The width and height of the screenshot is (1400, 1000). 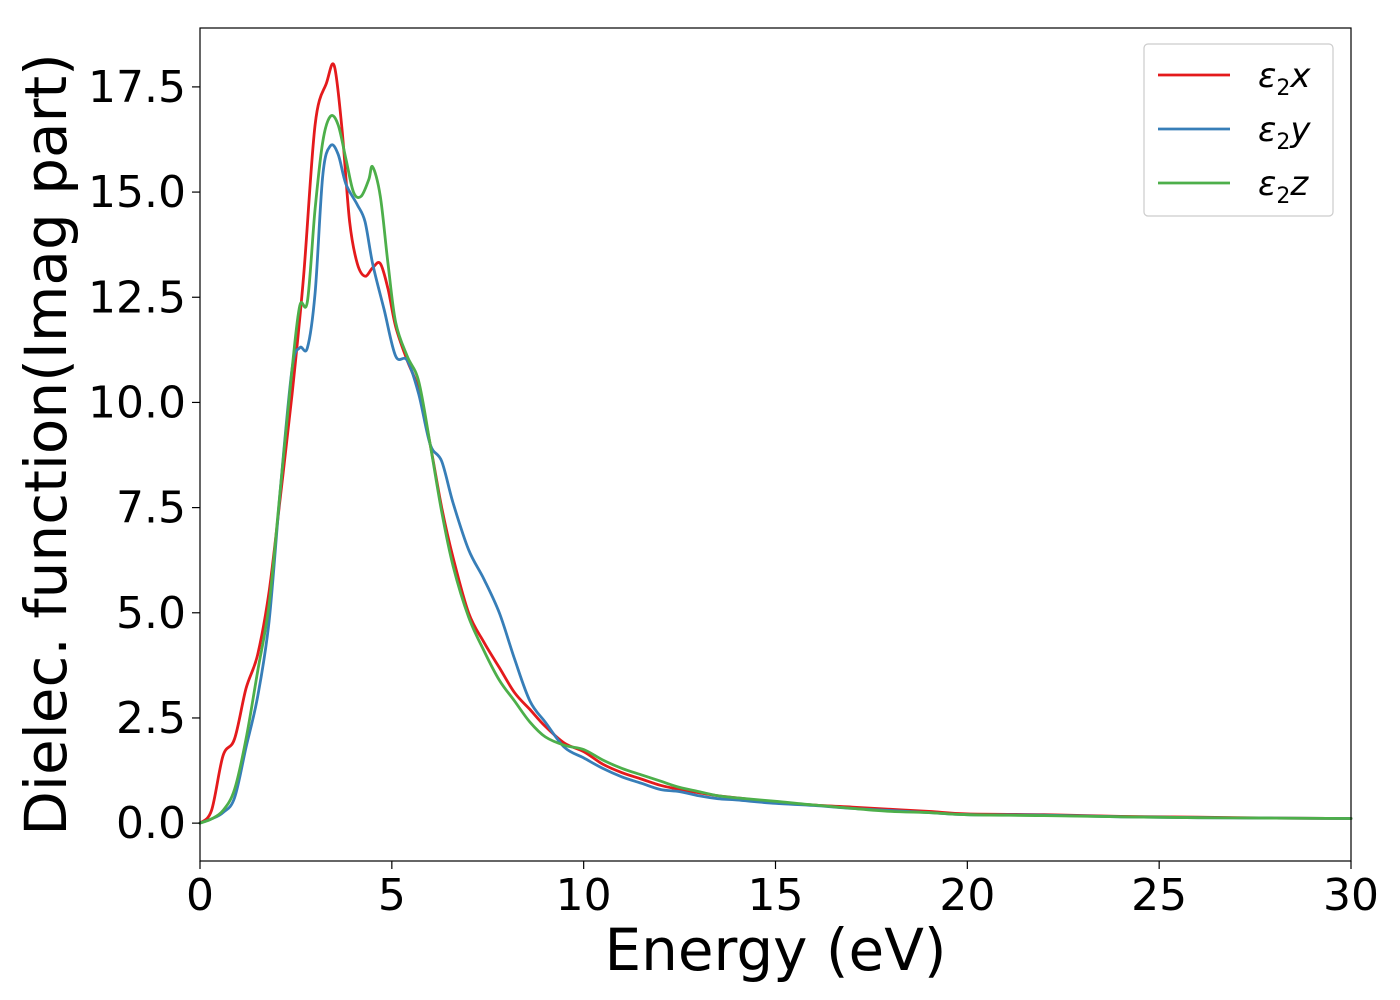 I want to click on y-tick-label: 0.0, so click(x=151, y=823).